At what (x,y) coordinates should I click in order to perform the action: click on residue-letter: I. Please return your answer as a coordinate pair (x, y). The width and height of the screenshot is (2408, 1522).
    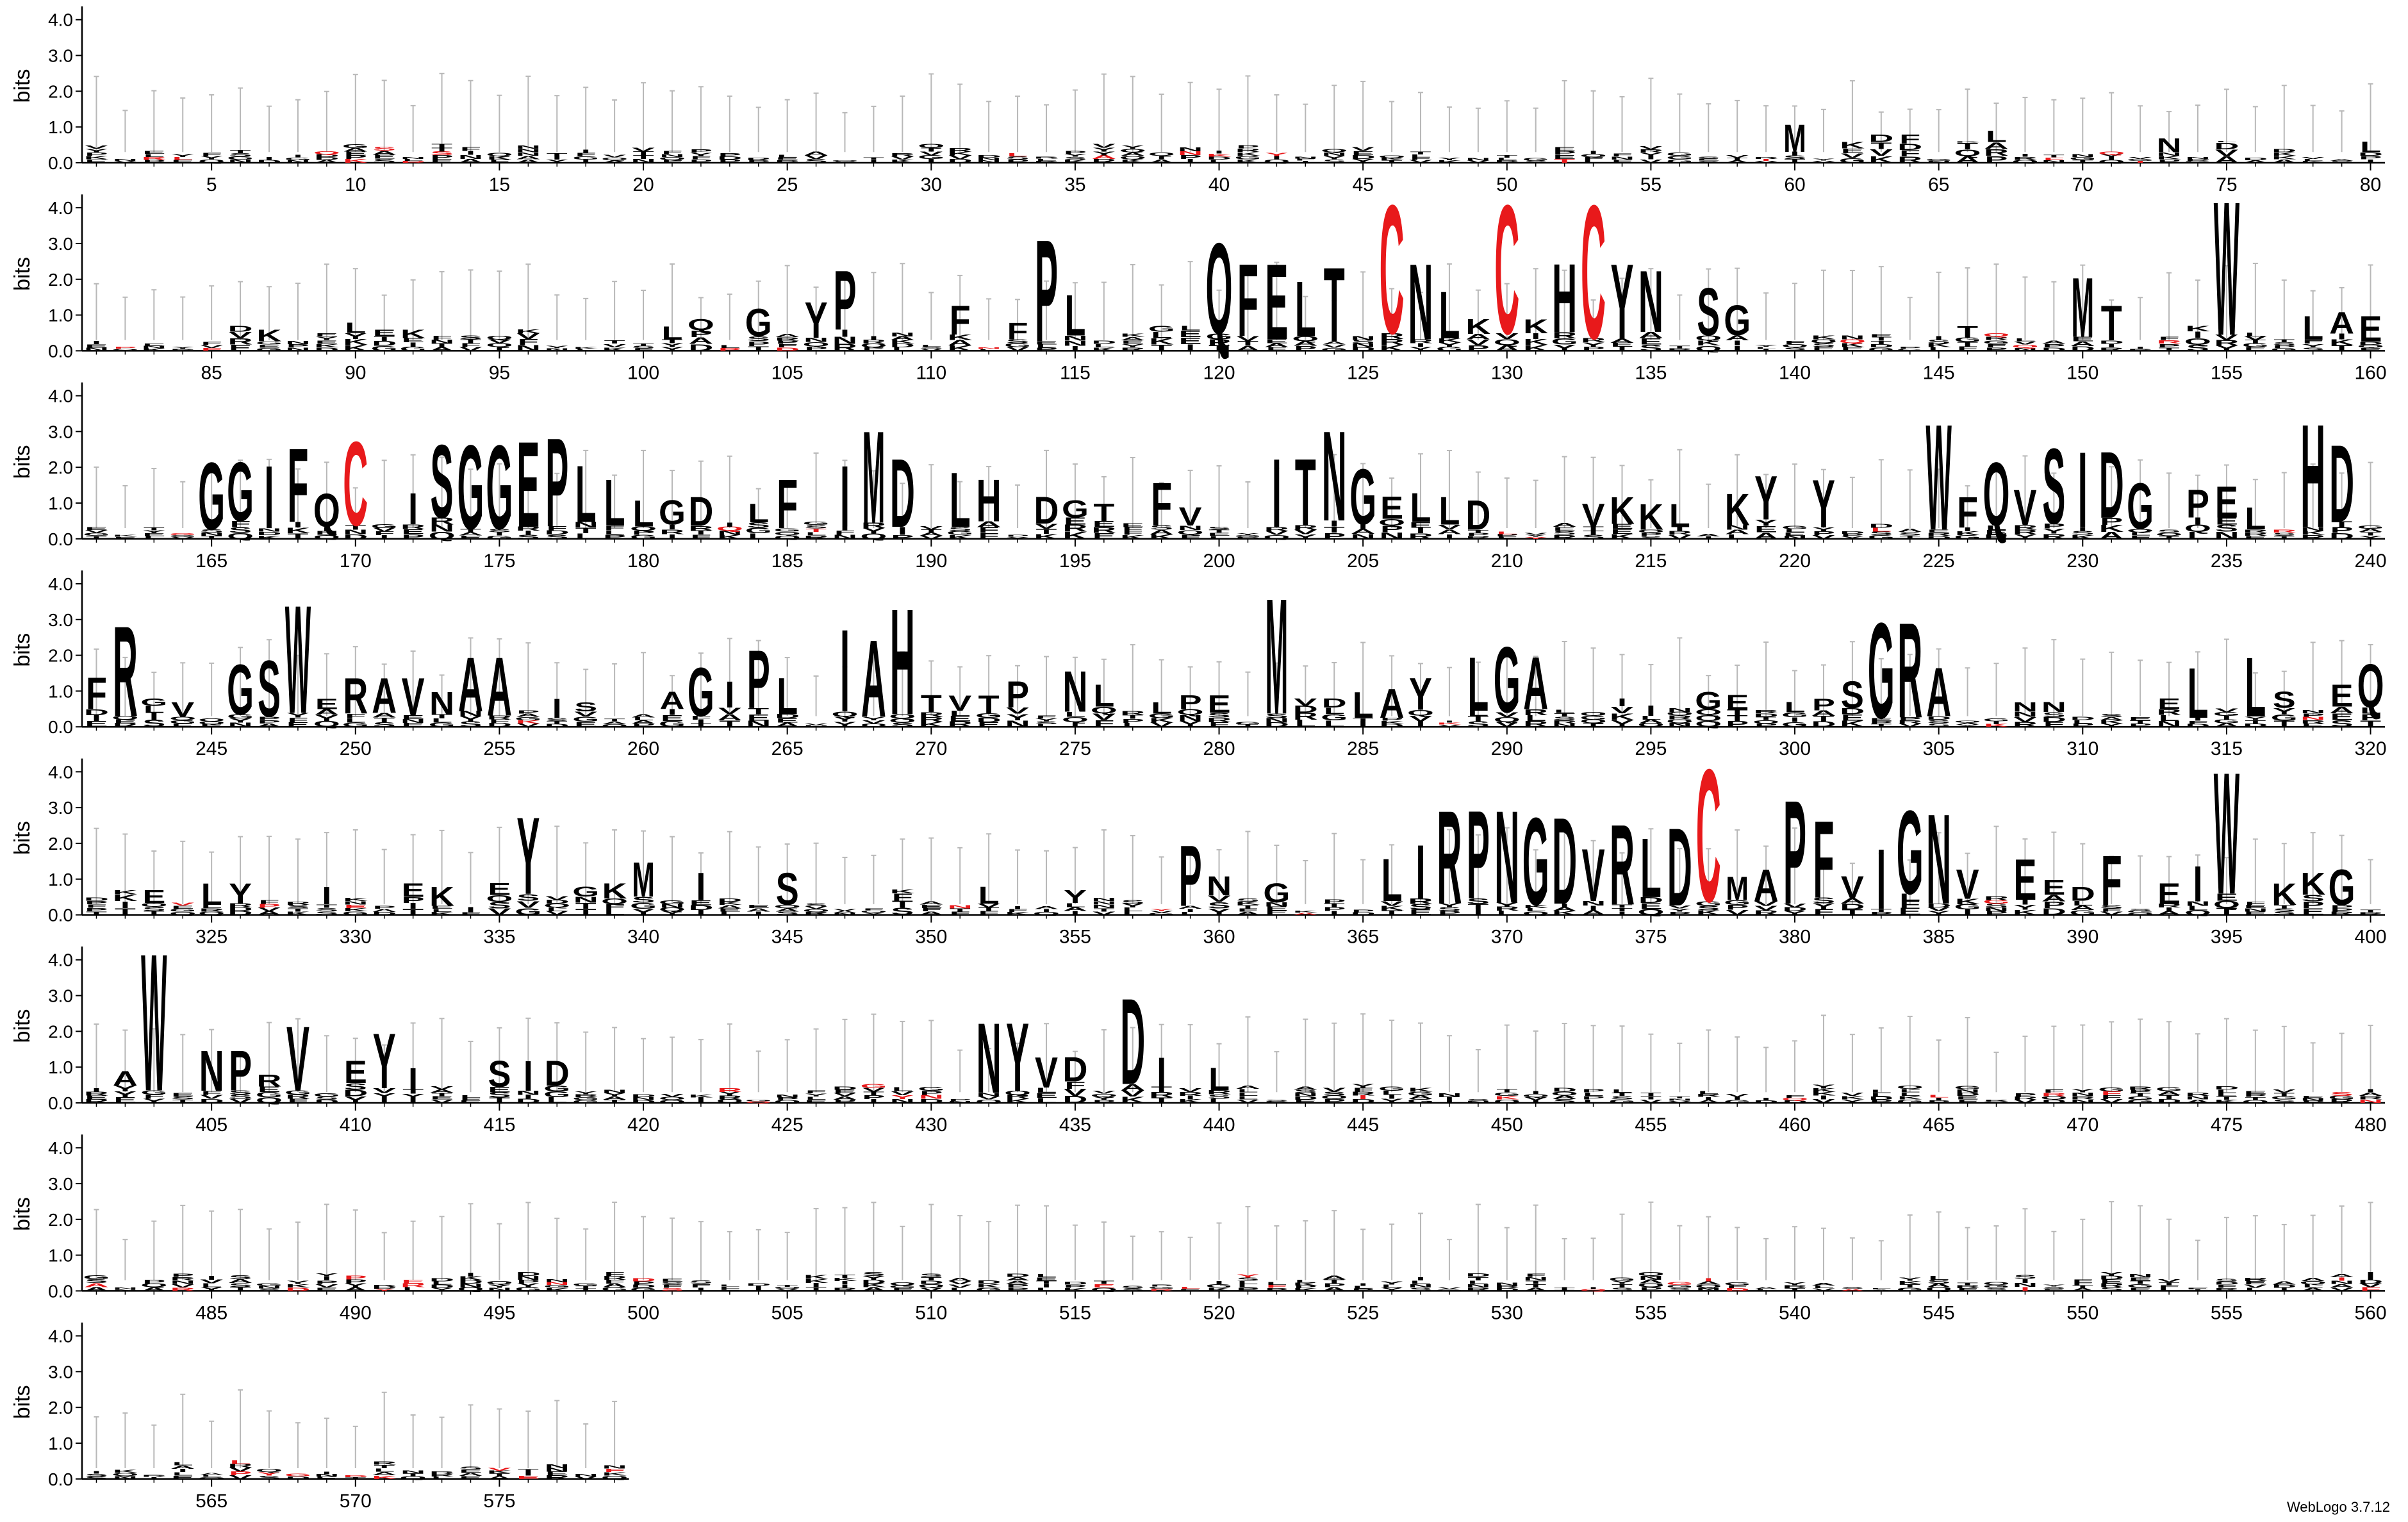
    Looking at the image, I should click on (2111, 158).